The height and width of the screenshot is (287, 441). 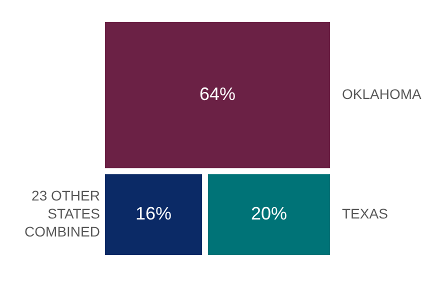 What do you see at coordinates (382, 94) in the screenshot?
I see `category-label: OKLAHOMA` at bounding box center [382, 94].